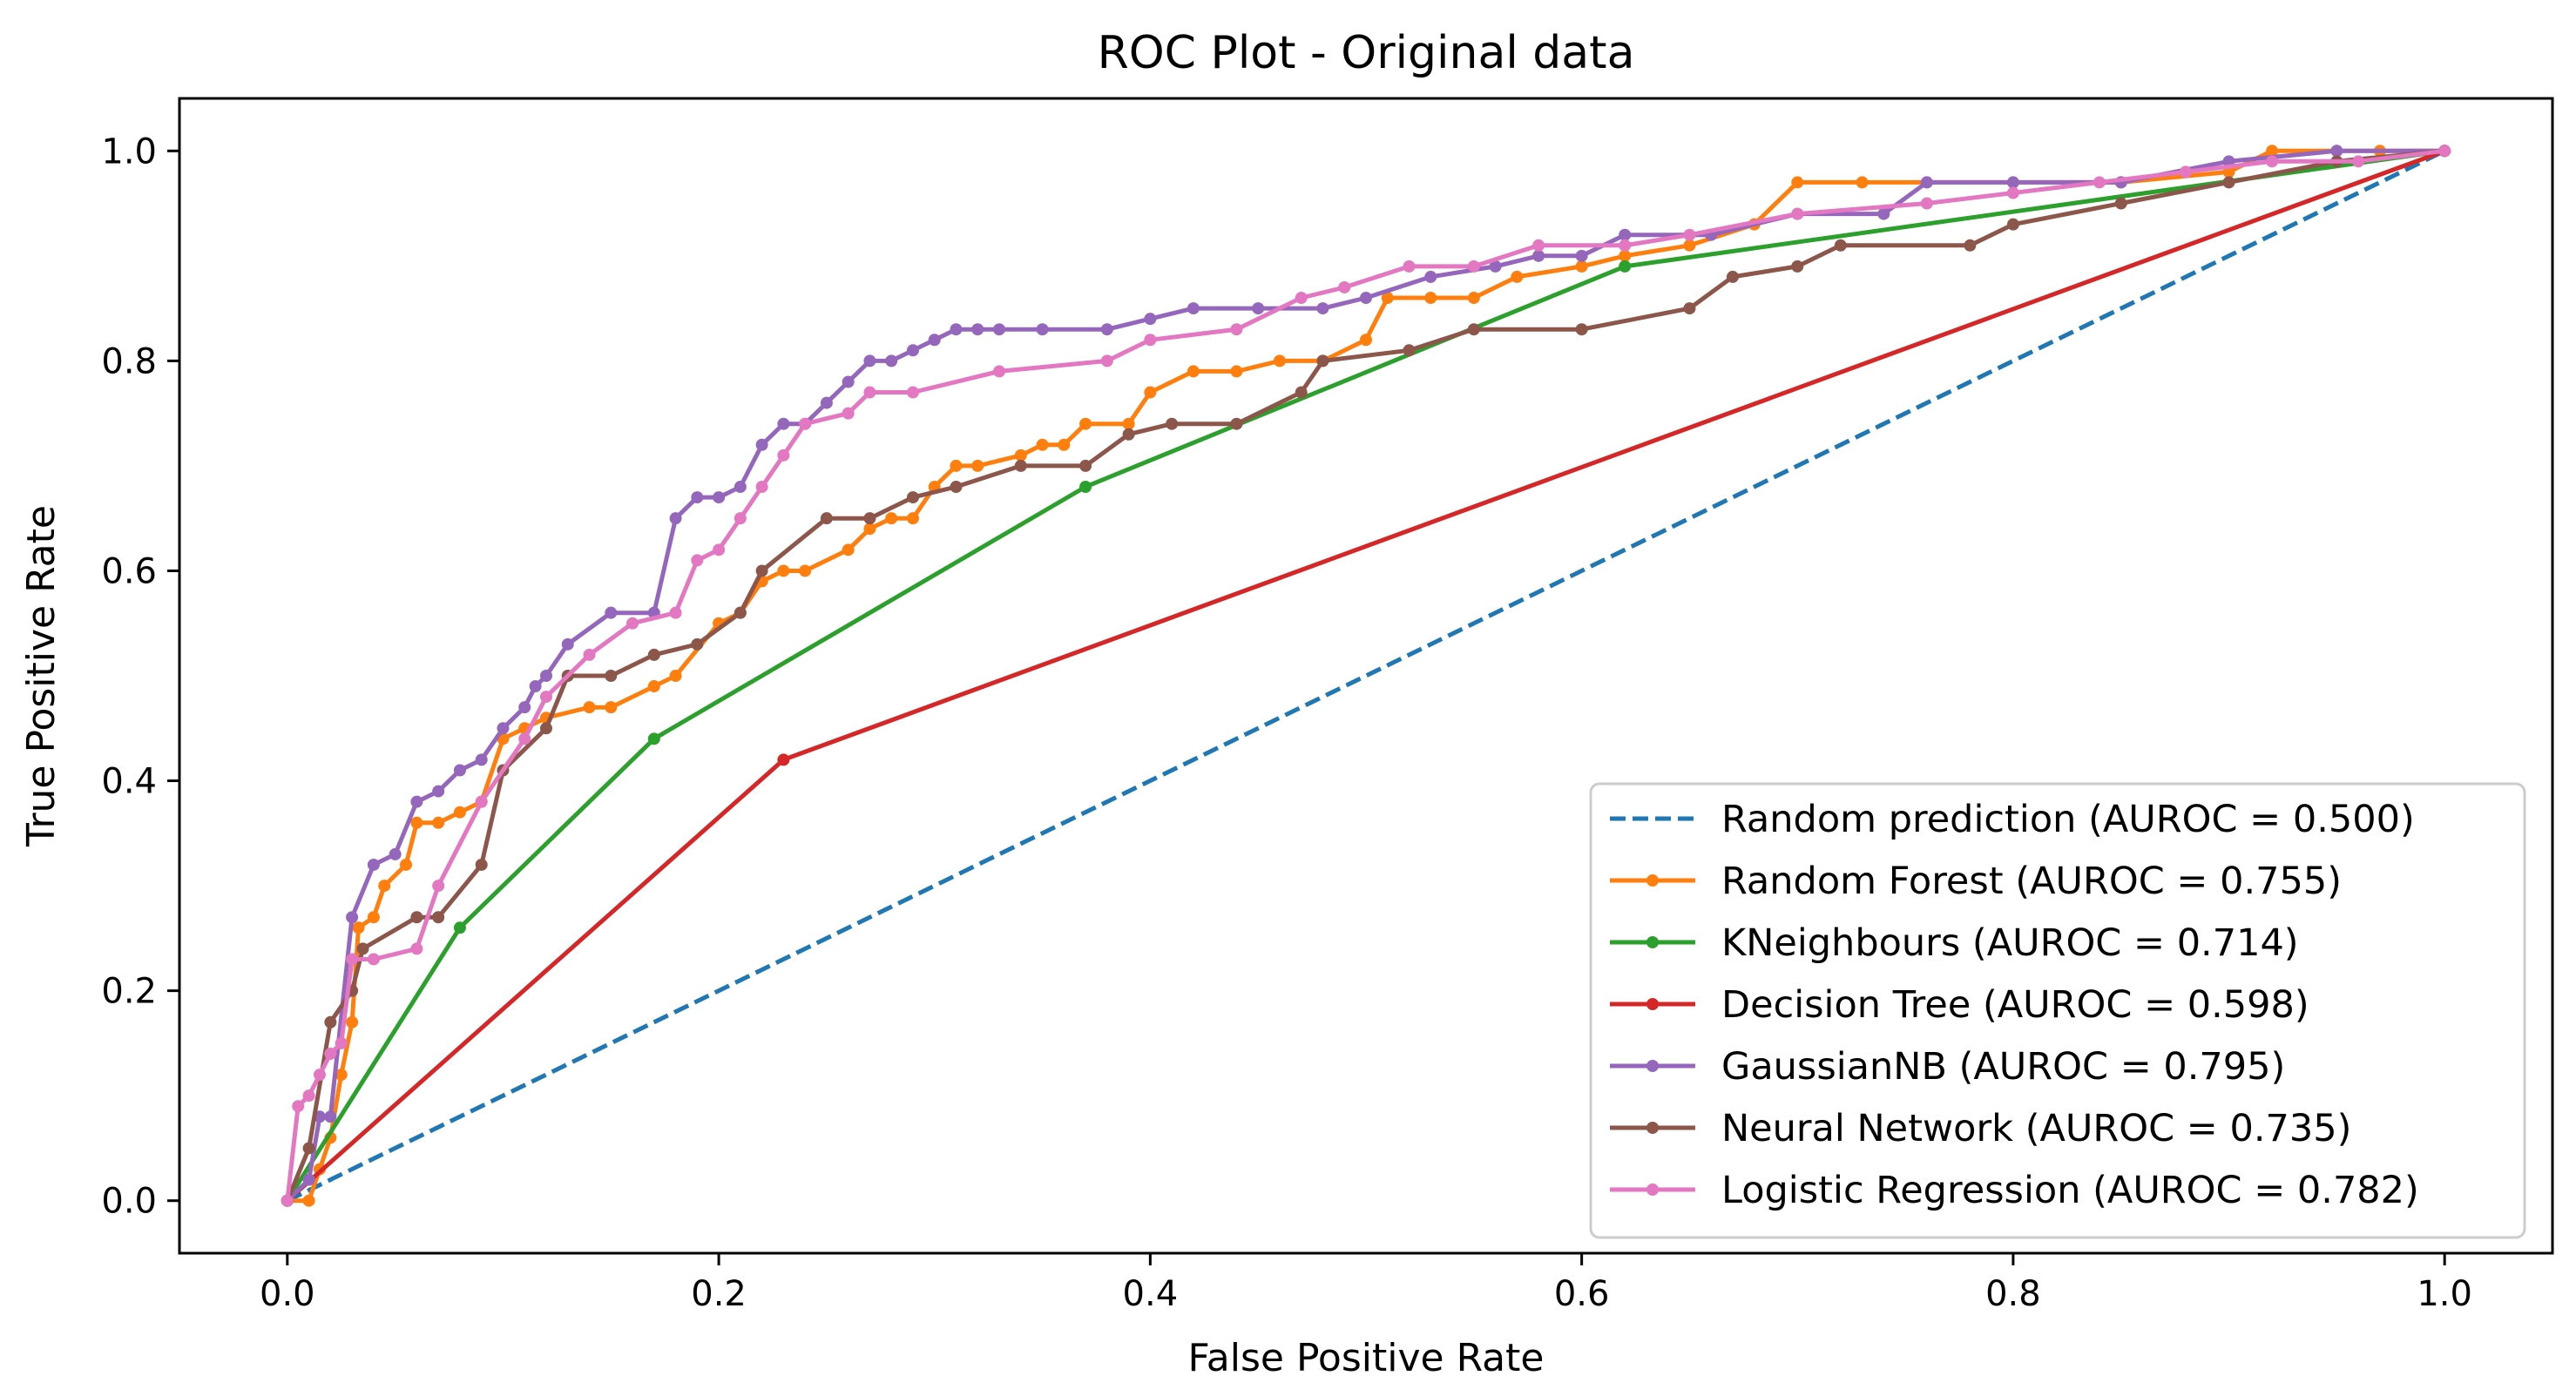  What do you see at coordinates (41, 676) in the screenshot?
I see `y-axis-label: True Positive Rate` at bounding box center [41, 676].